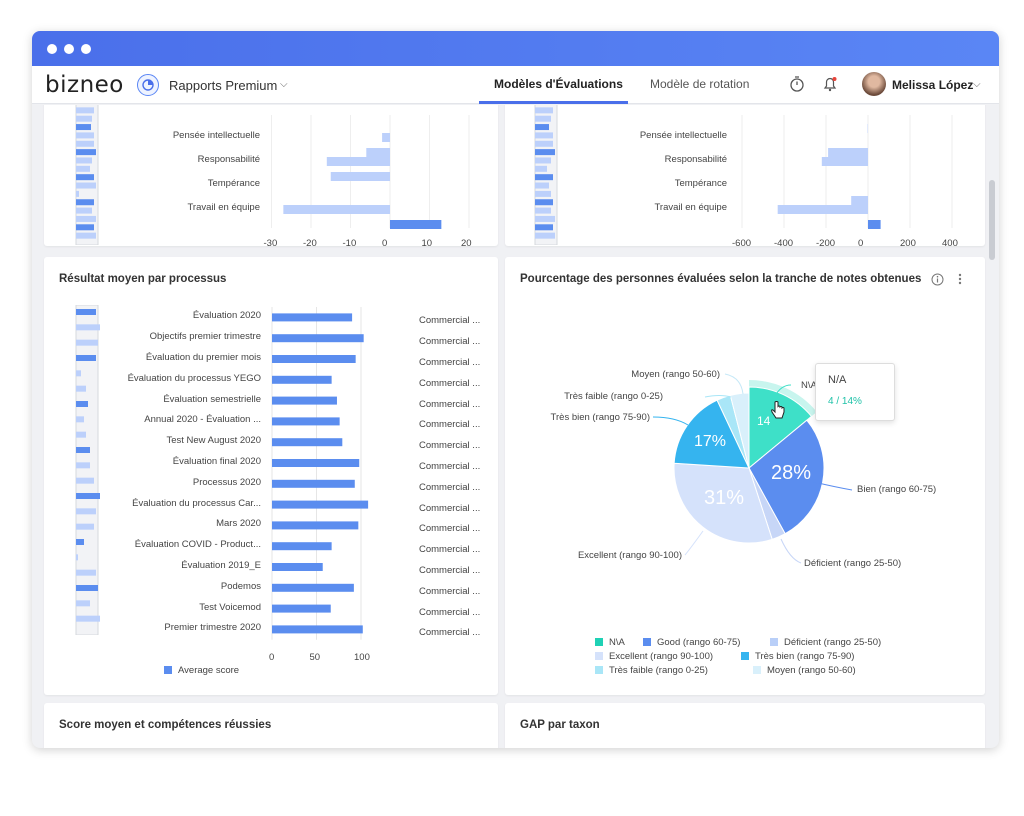 The image size is (1024, 816). What do you see at coordinates (427, 243) in the screenshot?
I see `x-axis-tick: 10` at bounding box center [427, 243].